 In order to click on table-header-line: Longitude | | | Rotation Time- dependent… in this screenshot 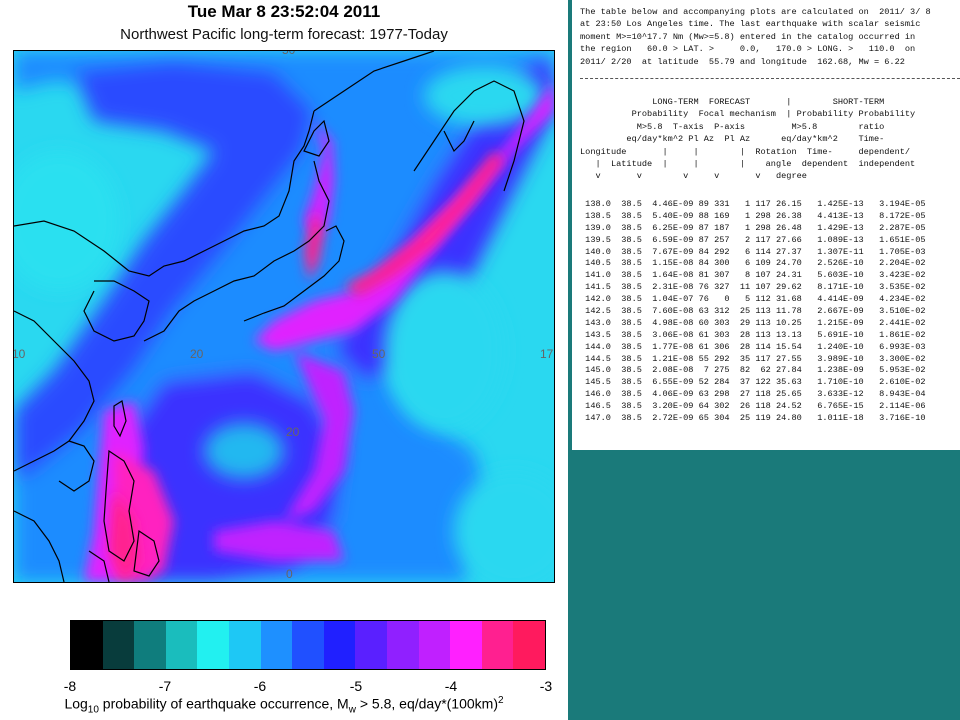, I will do `click(745, 151)`.